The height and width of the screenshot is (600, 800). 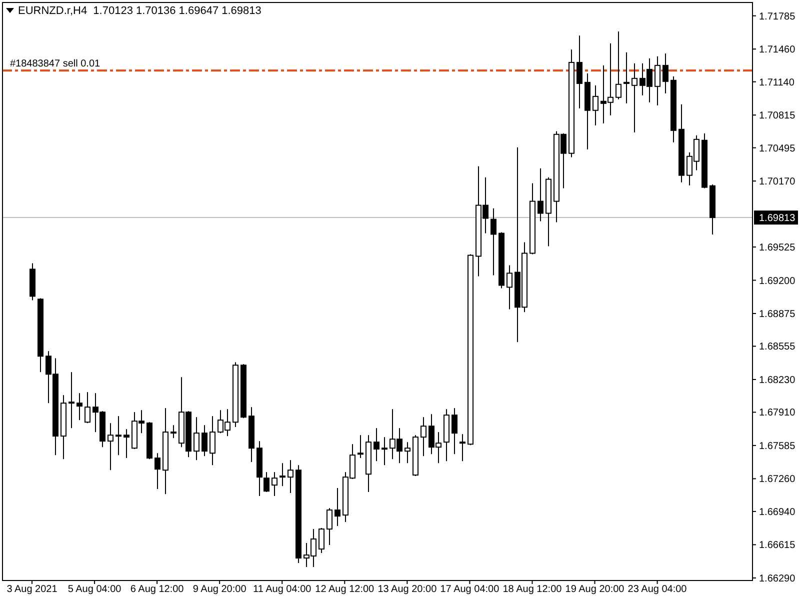 What do you see at coordinates (157, 589) in the screenshot?
I see `x-tick-label: 6 Aug 12:00` at bounding box center [157, 589].